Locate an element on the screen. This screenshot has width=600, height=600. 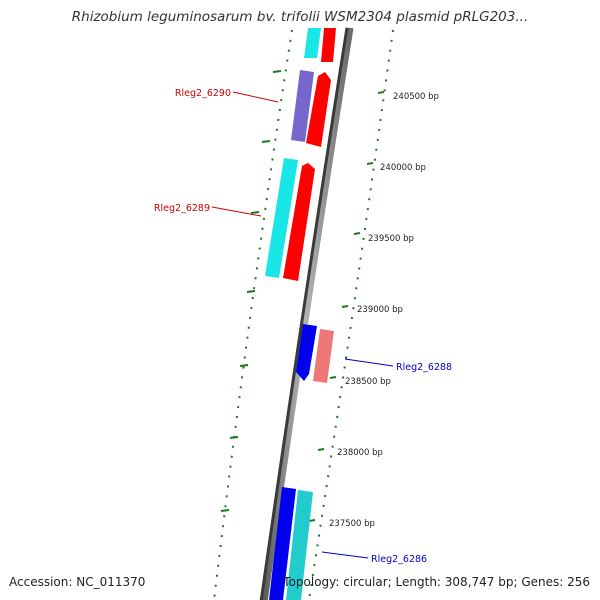
cds-blue is located at coordinates (282, 543).